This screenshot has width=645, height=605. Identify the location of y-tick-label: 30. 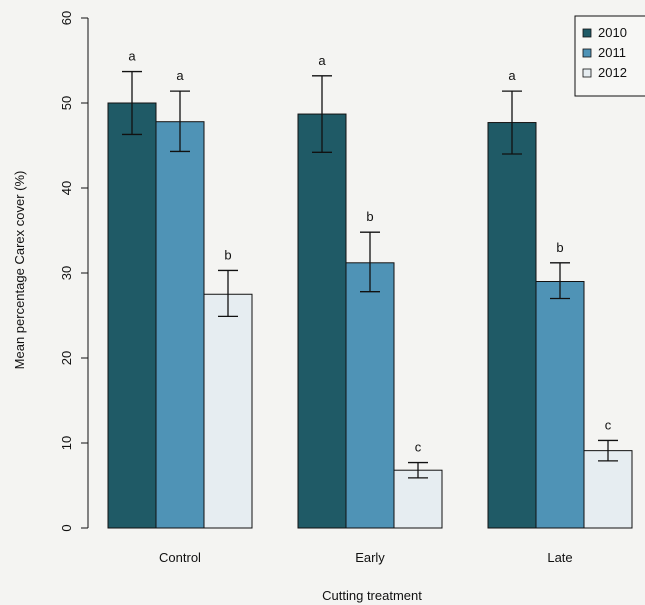
(66, 273).